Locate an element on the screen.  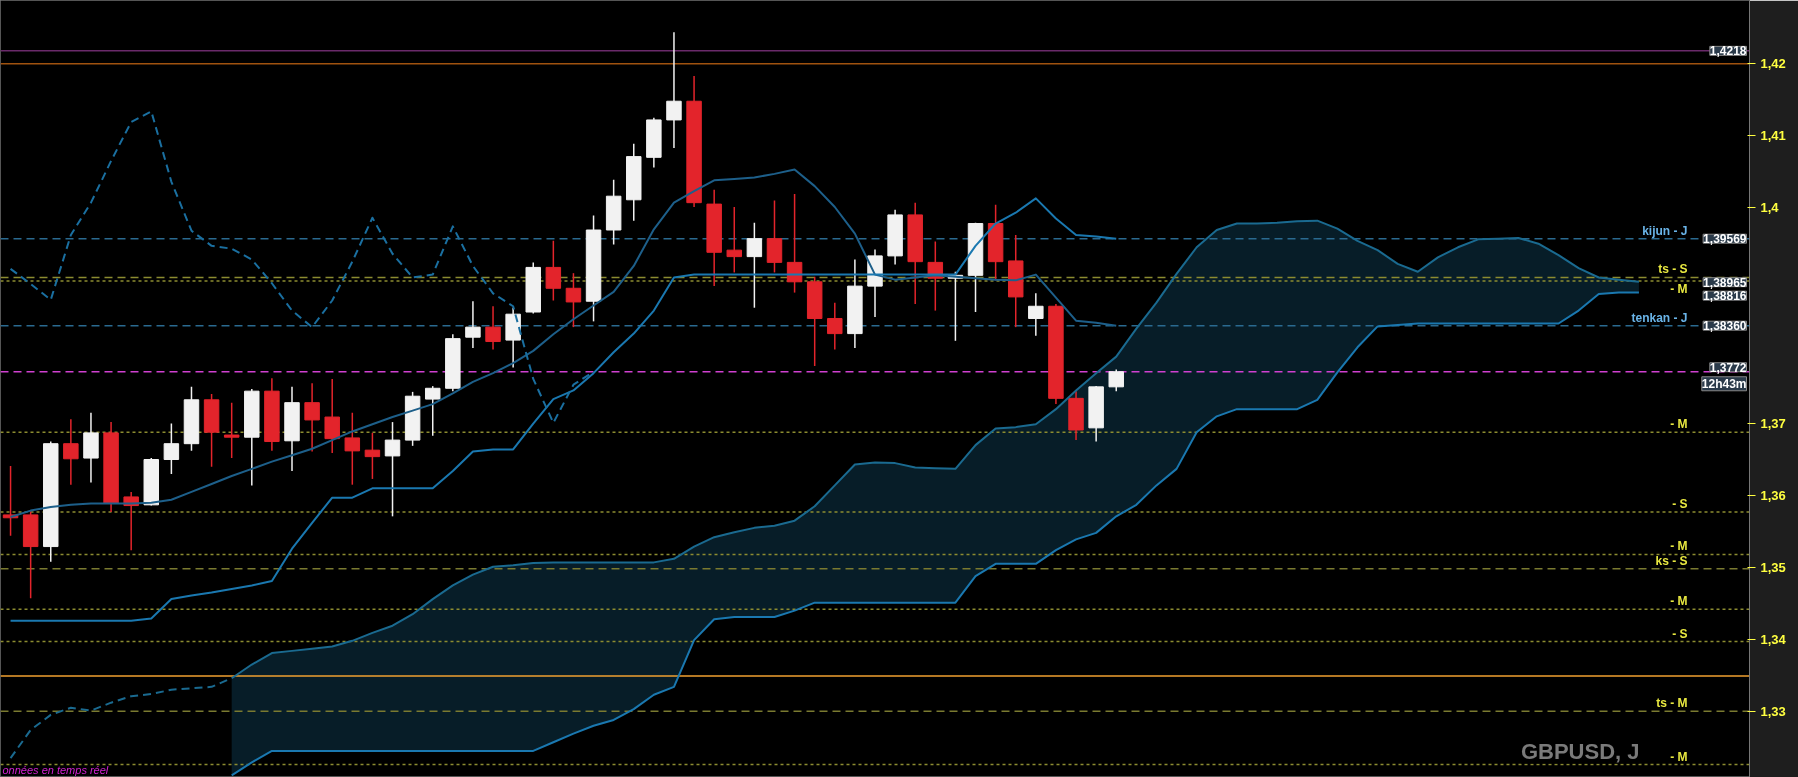
y-tick-label: 1,34 is located at coordinates (1773, 639).